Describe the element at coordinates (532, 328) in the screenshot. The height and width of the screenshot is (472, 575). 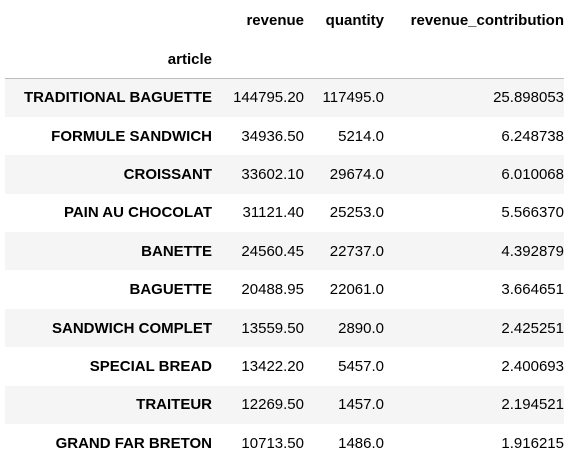
I see `cell-revenue-contribution: 2.425251` at that location.